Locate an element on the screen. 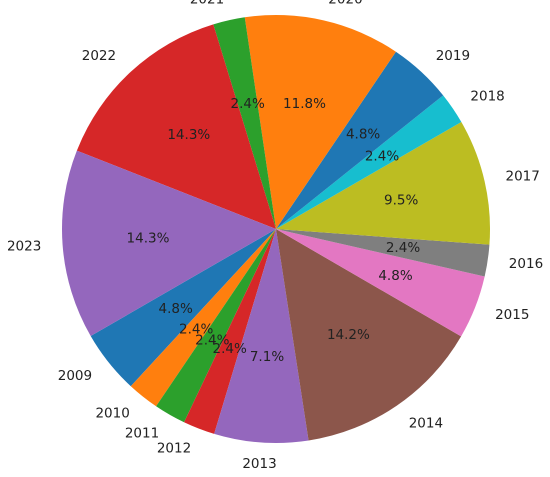 This screenshot has width=550, height=477. pie-slice-2009 is located at coordinates (183, 308).